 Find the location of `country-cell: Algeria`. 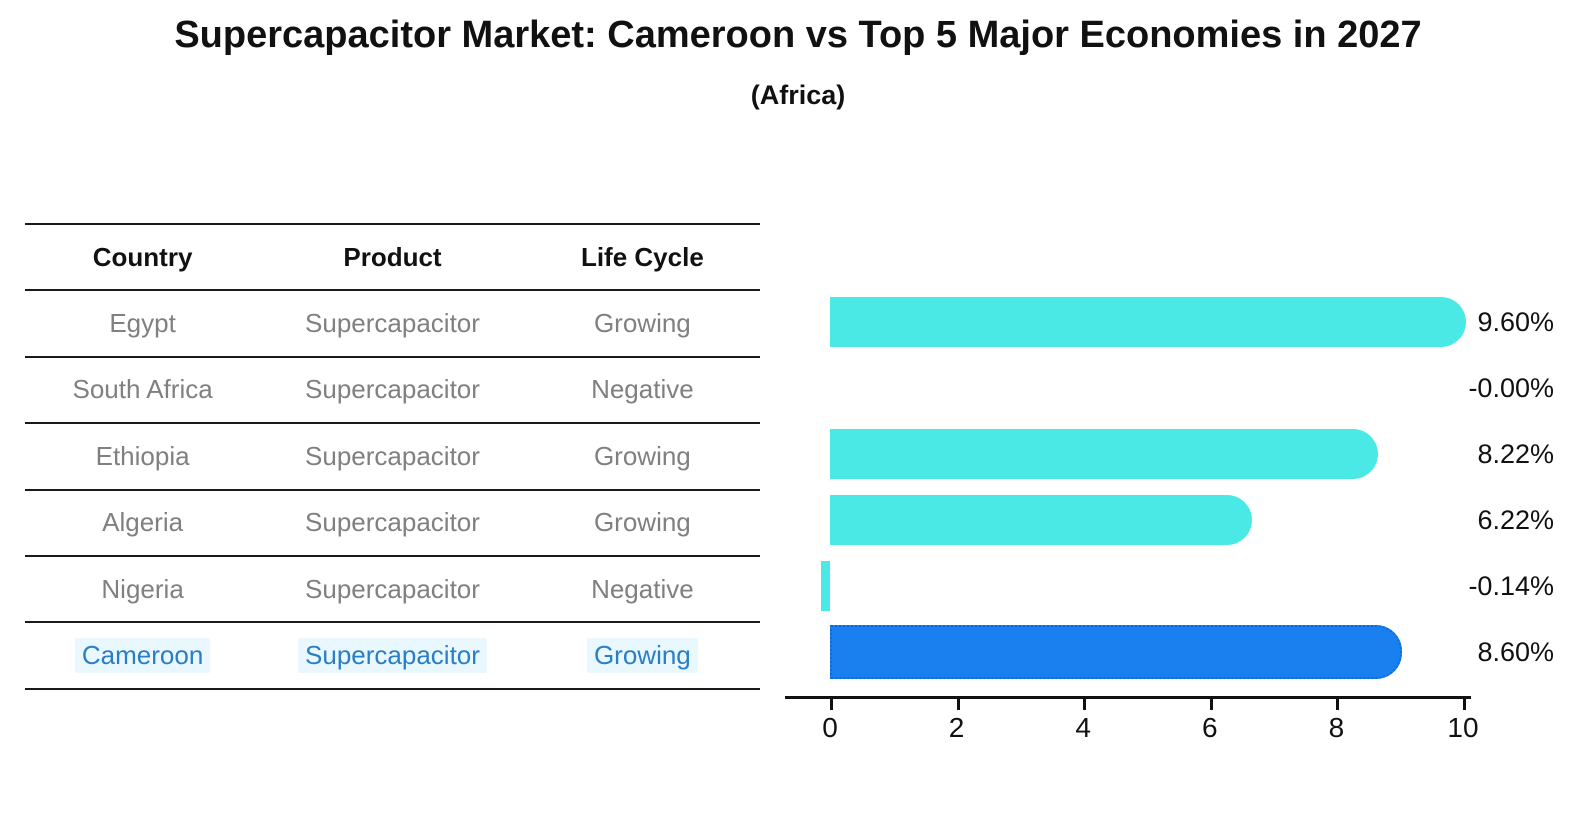

country-cell: Algeria is located at coordinates (143, 522).